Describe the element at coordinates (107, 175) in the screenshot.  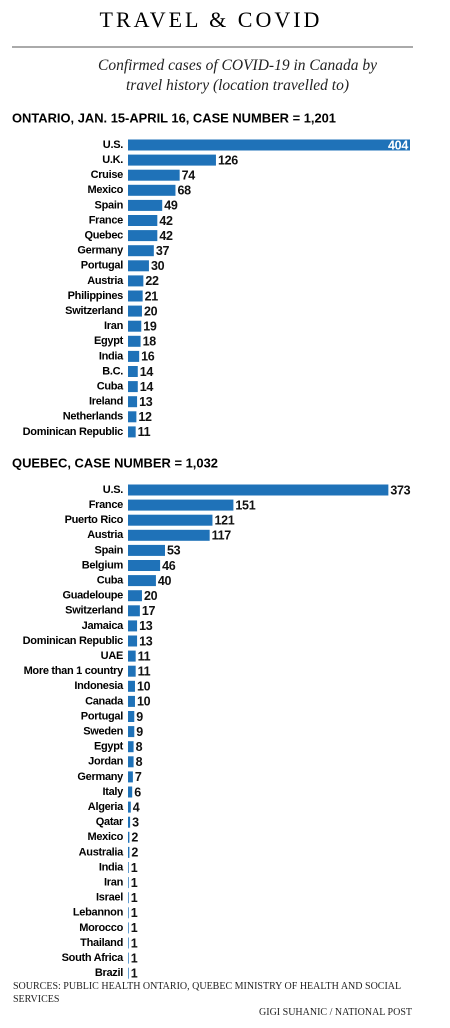
I see `category-label: Cruise` at that location.